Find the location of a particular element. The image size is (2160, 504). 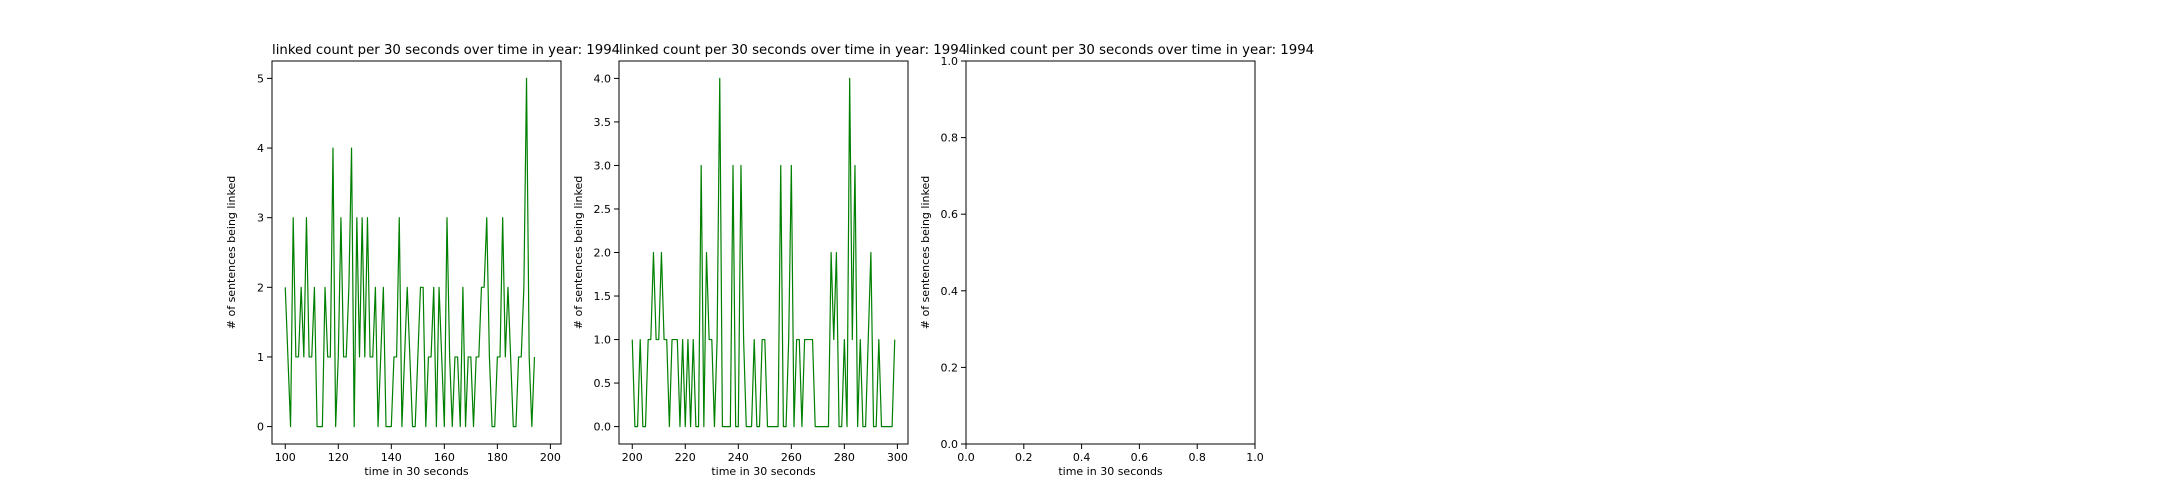

y-tick-label: 4.0 is located at coordinates (603, 78).